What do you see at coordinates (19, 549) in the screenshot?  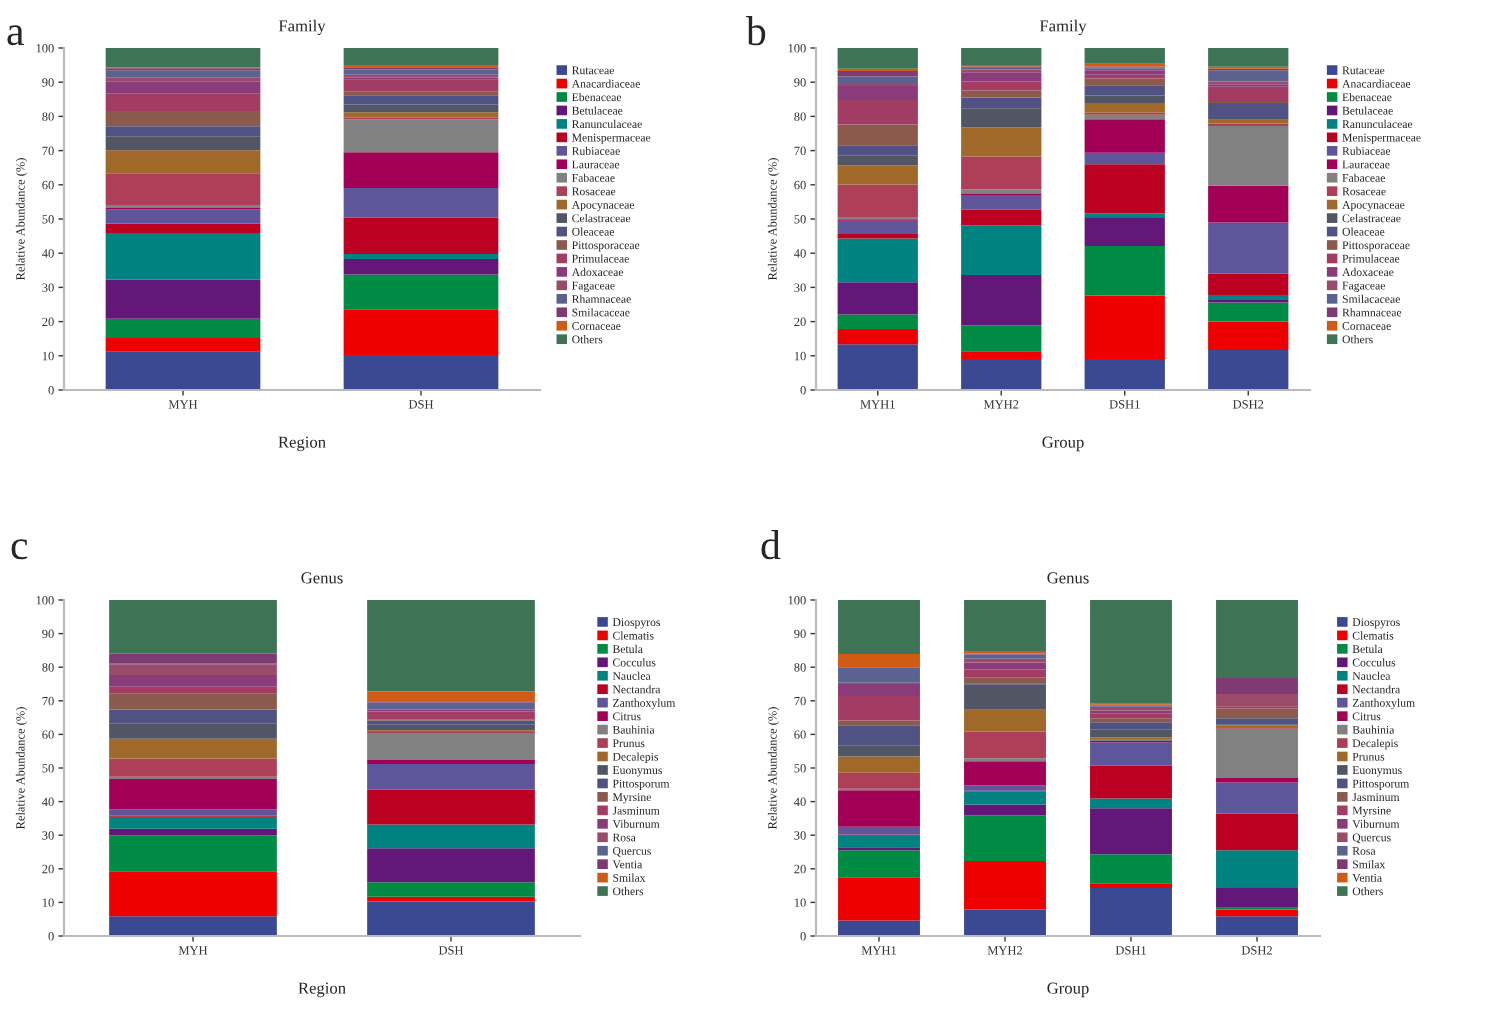 I see `text: c` at bounding box center [19, 549].